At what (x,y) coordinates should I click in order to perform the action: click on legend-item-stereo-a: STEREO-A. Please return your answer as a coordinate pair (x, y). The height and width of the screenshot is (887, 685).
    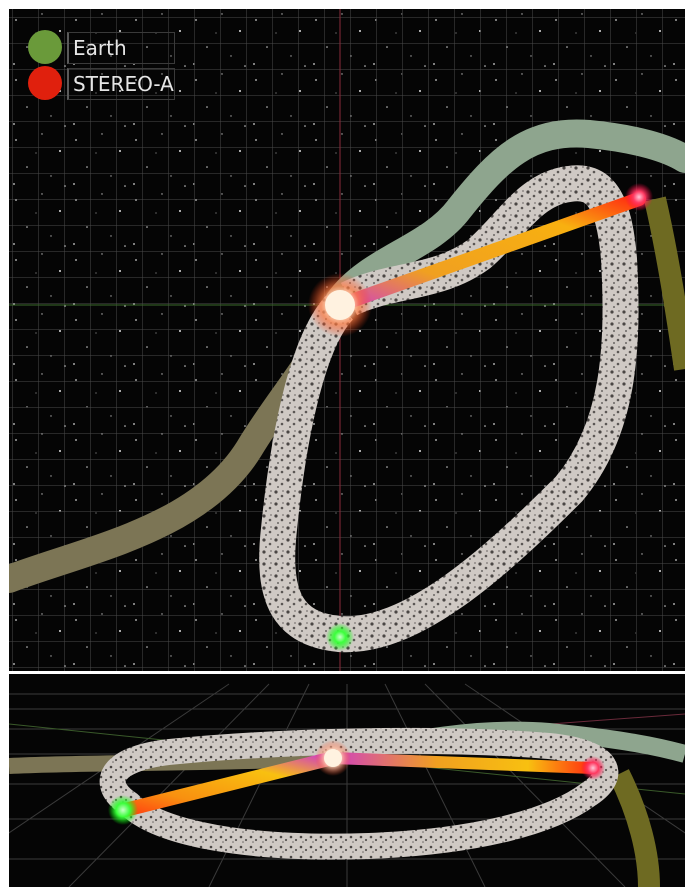
    Looking at the image, I should click on (107, 83).